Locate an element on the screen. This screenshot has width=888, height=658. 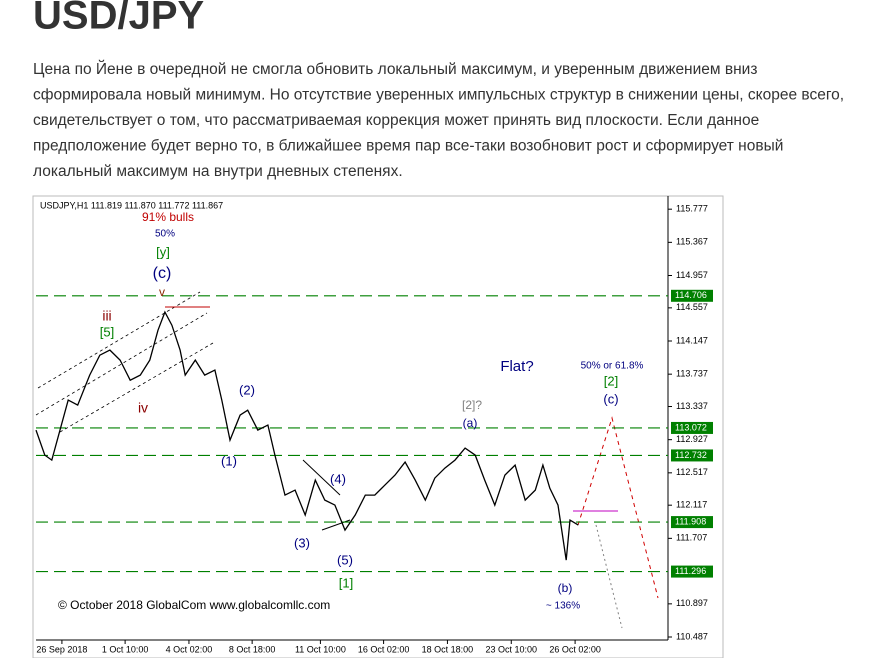
wave-label: (5) is located at coordinates (345, 559).